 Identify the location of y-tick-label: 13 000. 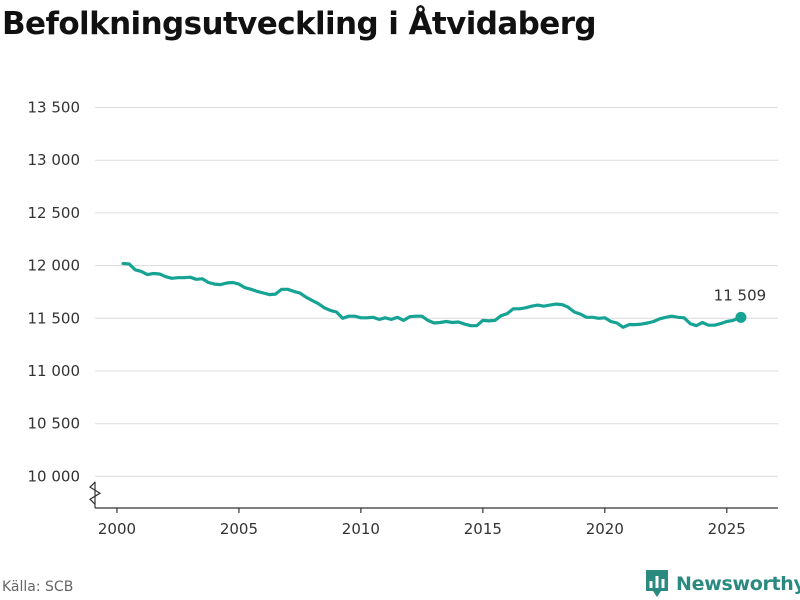
(54, 160).